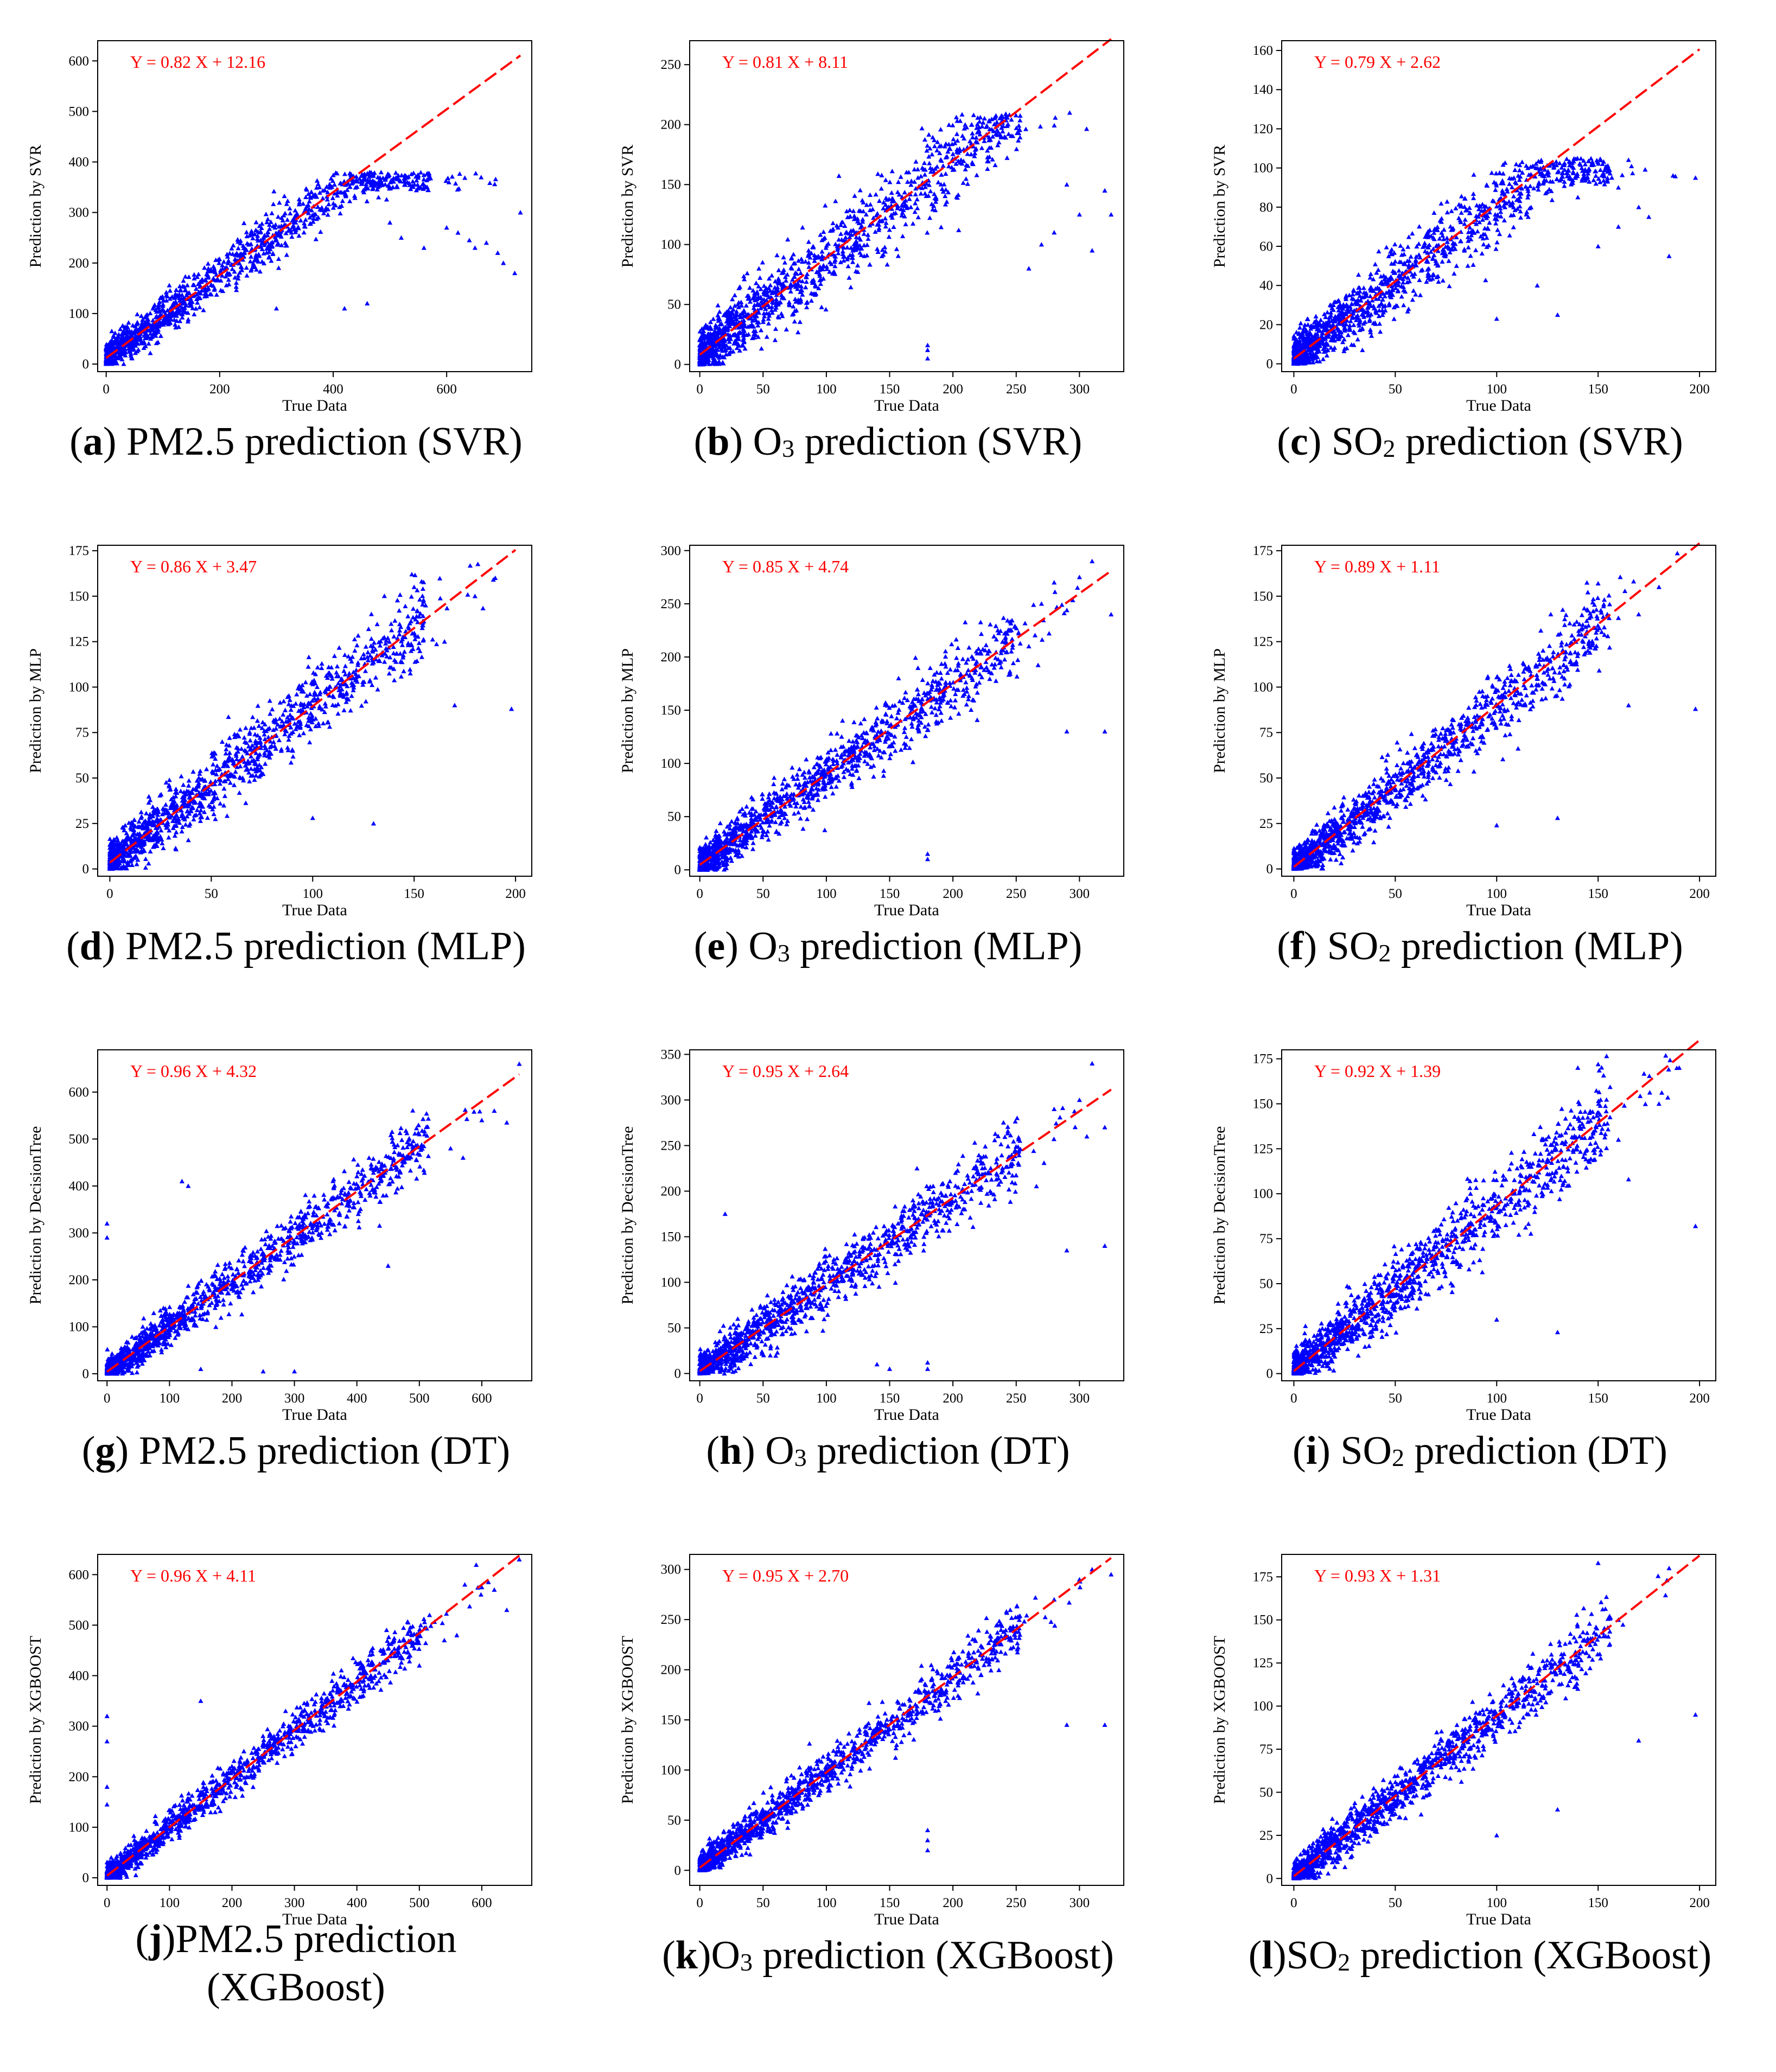 The height and width of the screenshot is (2072, 1776). I want to click on y-tick-label: 160, so click(1263, 50).